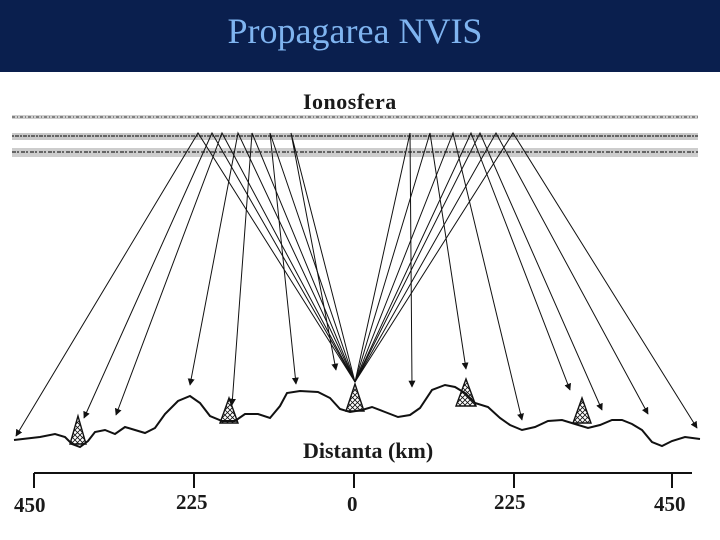 The height and width of the screenshot is (540, 720). What do you see at coordinates (368, 450) in the screenshot?
I see `distance-axis-label: Distanta (km)` at bounding box center [368, 450].